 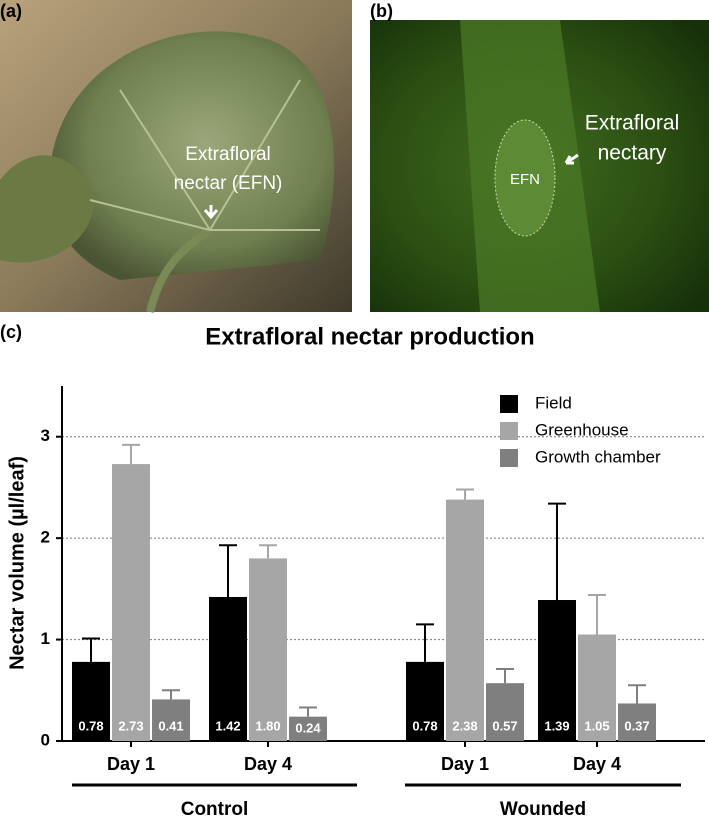 I want to click on panel-label: (a), so click(x=11, y=11).